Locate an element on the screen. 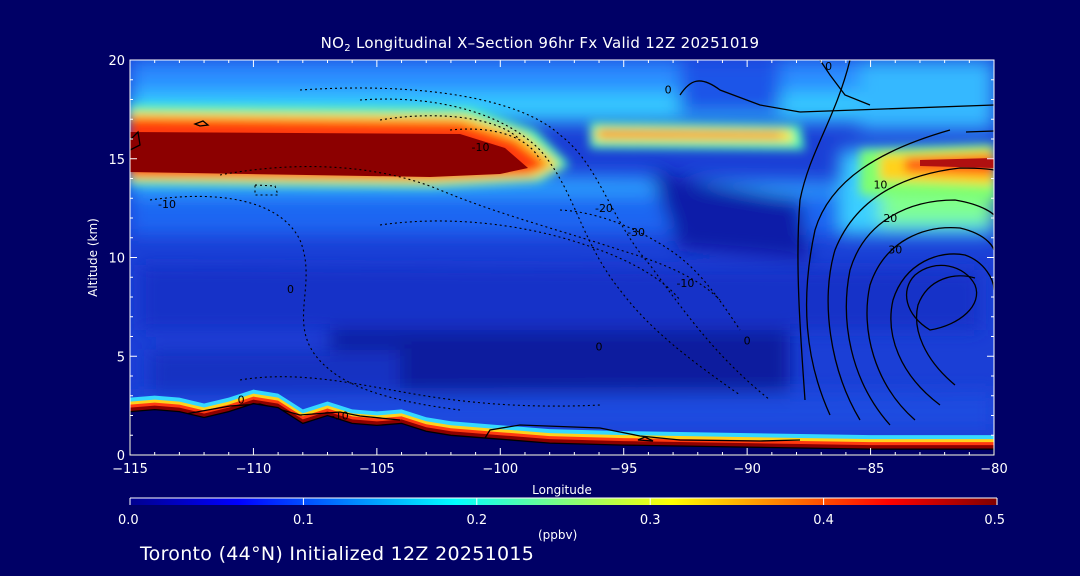 The image size is (1080, 576). colorbar-tick-label: 0.3 is located at coordinates (650, 520).